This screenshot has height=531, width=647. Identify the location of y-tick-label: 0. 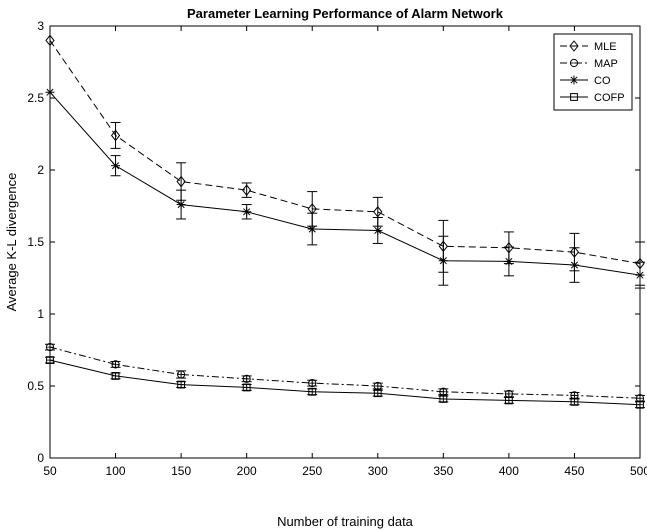
(40, 458).